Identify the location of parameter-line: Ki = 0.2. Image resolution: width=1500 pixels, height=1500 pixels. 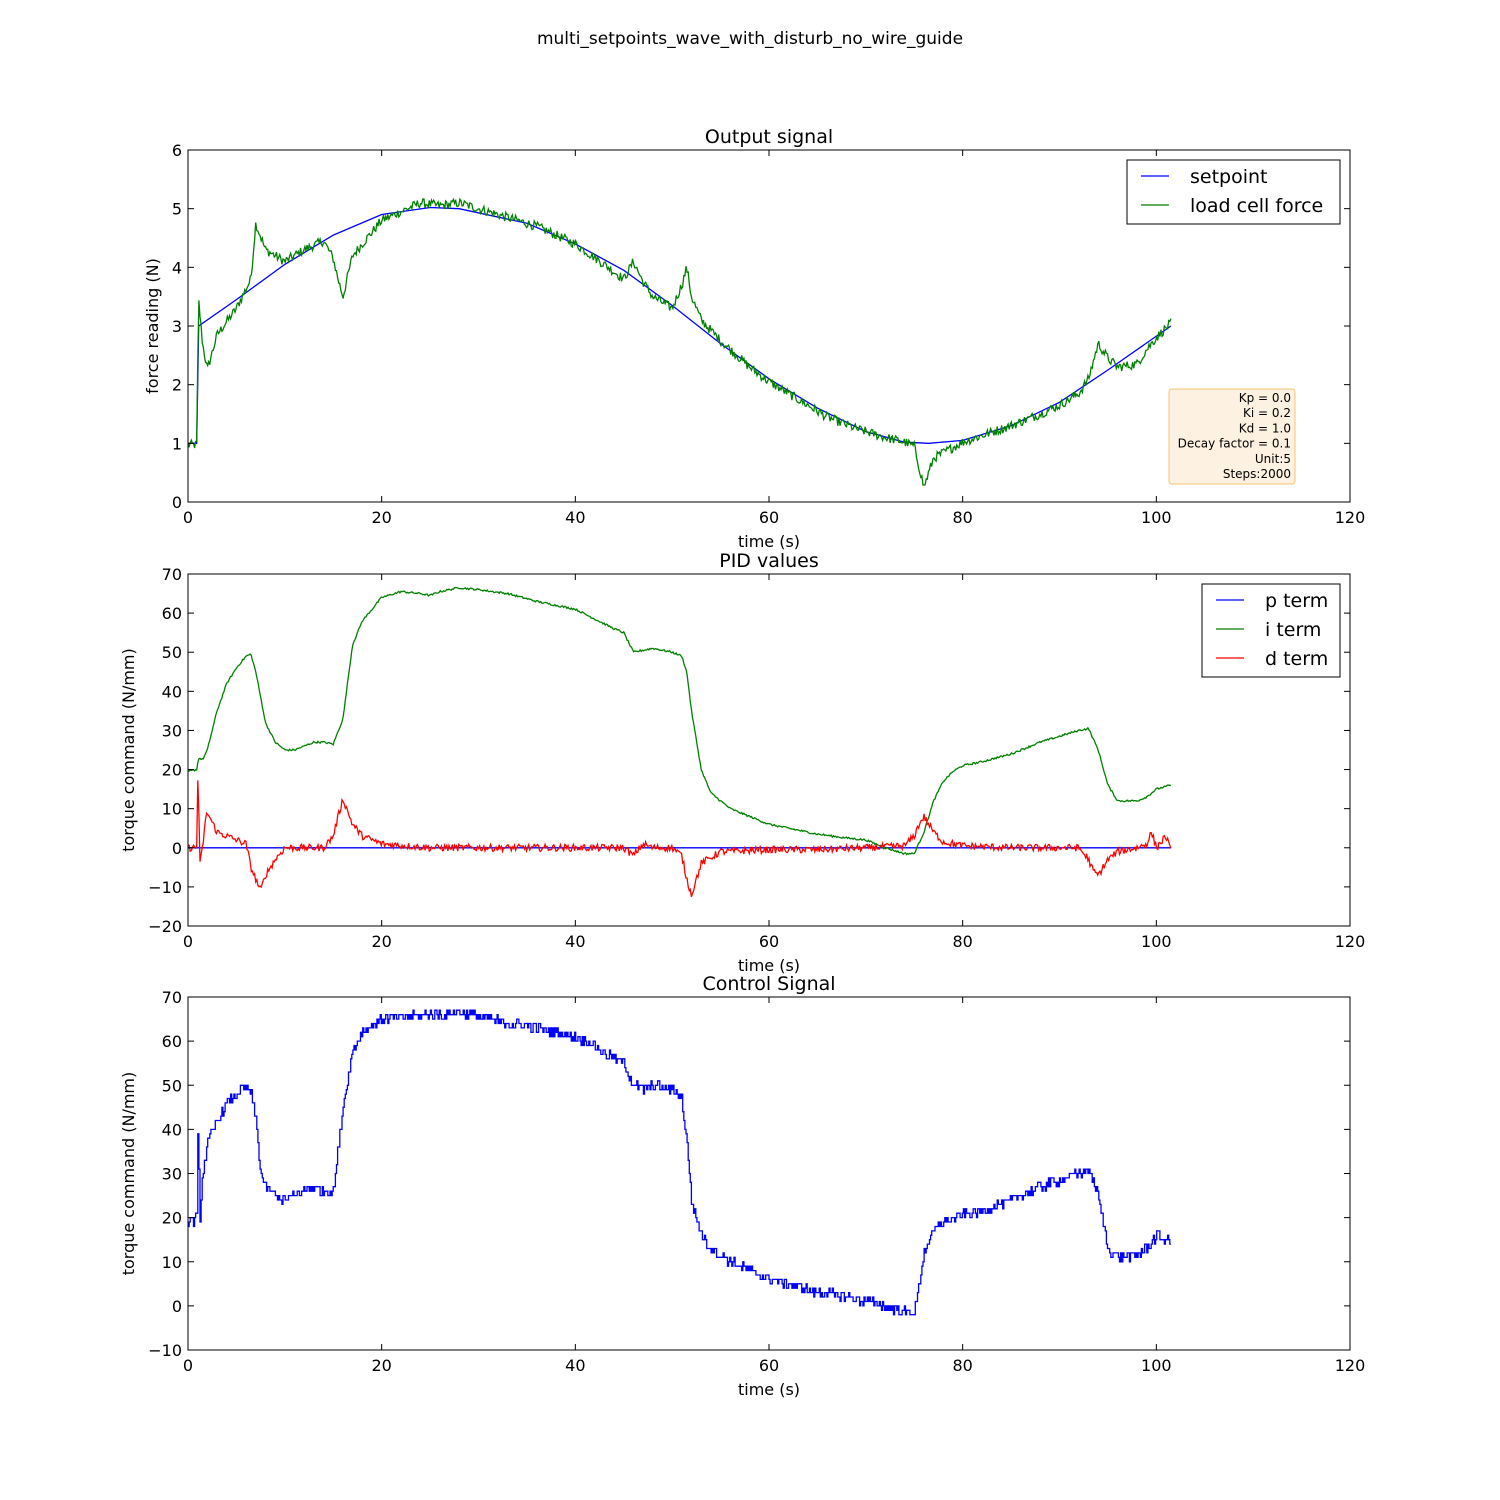
(1267, 413).